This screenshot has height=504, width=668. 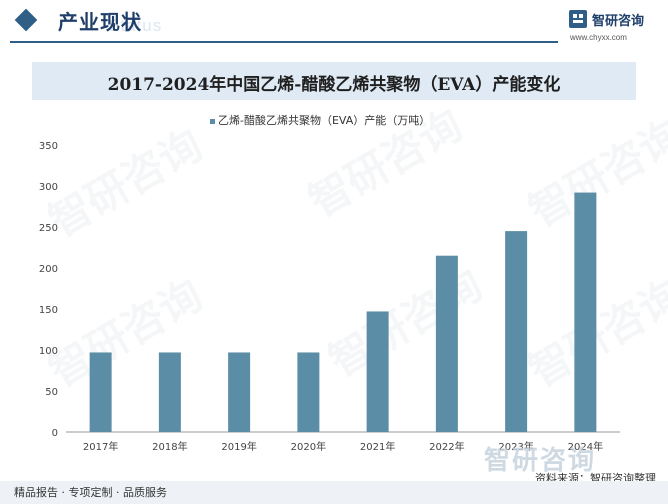 What do you see at coordinates (515, 446) in the screenshot?
I see `x-tick-label: 2023年` at bounding box center [515, 446].